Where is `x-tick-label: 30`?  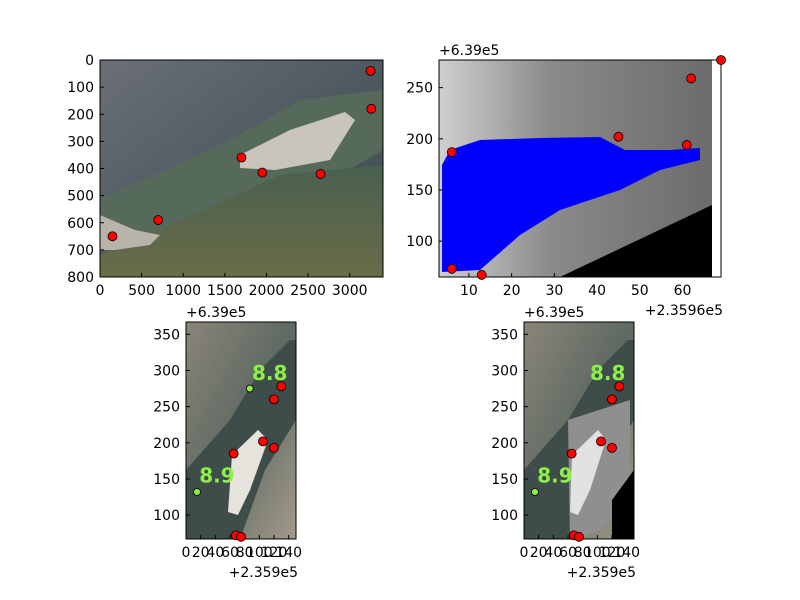
x-tick-label: 30 is located at coordinates (554, 291).